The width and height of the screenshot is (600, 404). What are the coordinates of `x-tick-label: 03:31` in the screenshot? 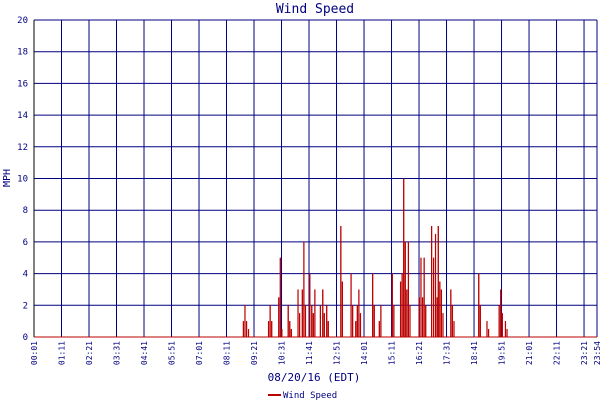 It's located at (117, 353).